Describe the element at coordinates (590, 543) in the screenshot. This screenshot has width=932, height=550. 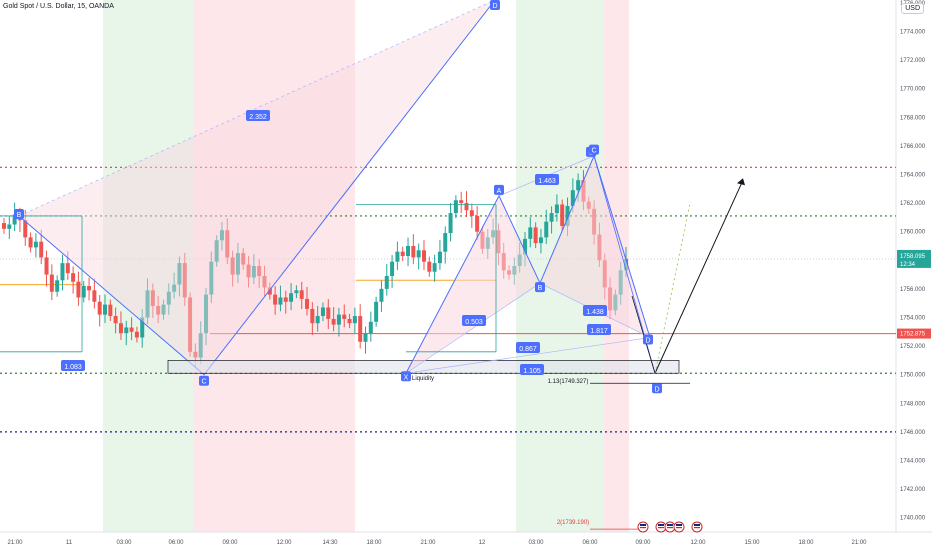
I see `x-tick-label: 06:00` at that location.